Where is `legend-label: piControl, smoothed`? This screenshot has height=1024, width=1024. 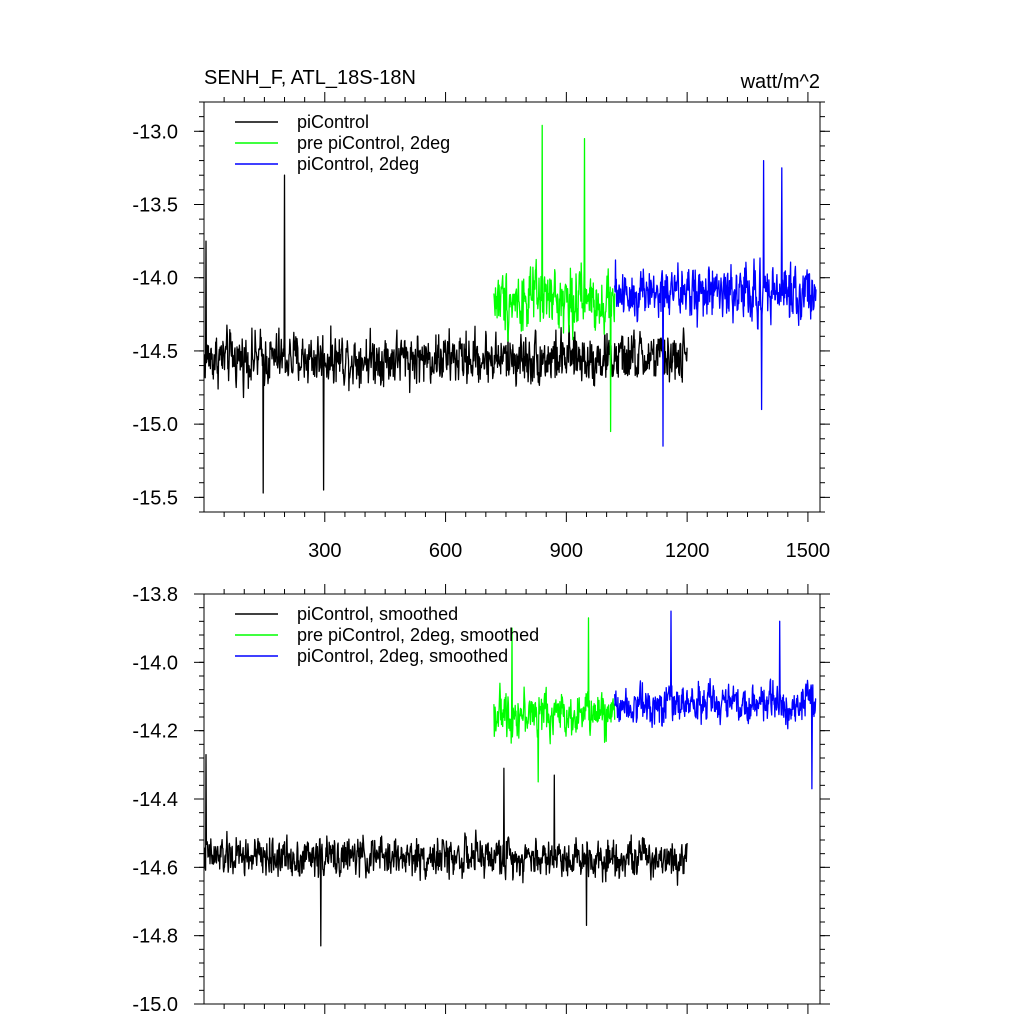 legend-label: piControl, smoothed is located at coordinates (377, 614).